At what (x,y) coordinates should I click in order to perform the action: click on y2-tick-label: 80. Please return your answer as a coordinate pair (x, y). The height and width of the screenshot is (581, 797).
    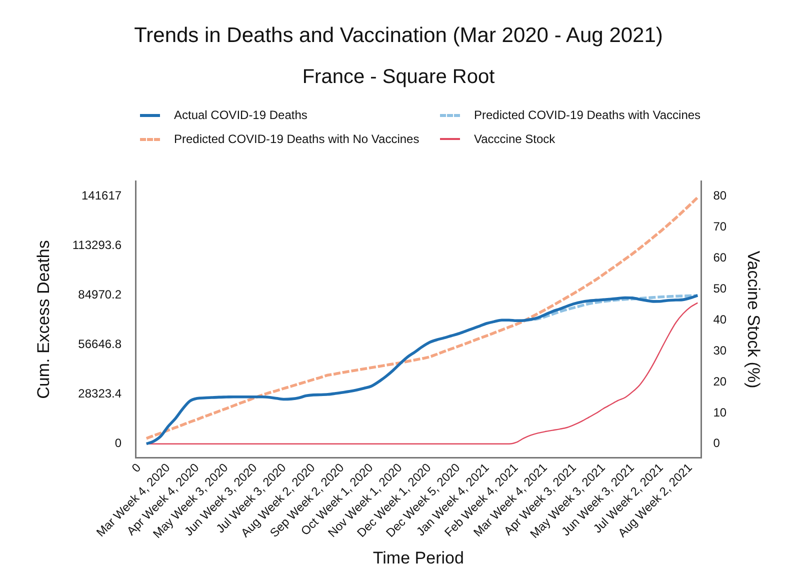
    Looking at the image, I should click on (720, 195).